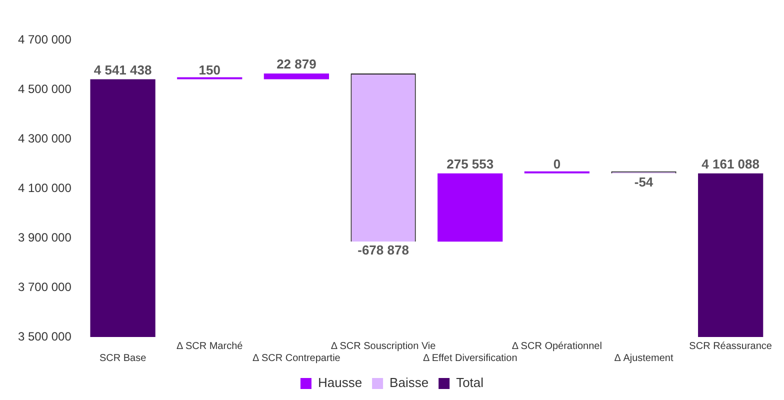 The height and width of the screenshot is (400, 784). What do you see at coordinates (470, 358) in the screenshot?
I see `x-tick-label: Δ Effet Diversification` at bounding box center [470, 358].